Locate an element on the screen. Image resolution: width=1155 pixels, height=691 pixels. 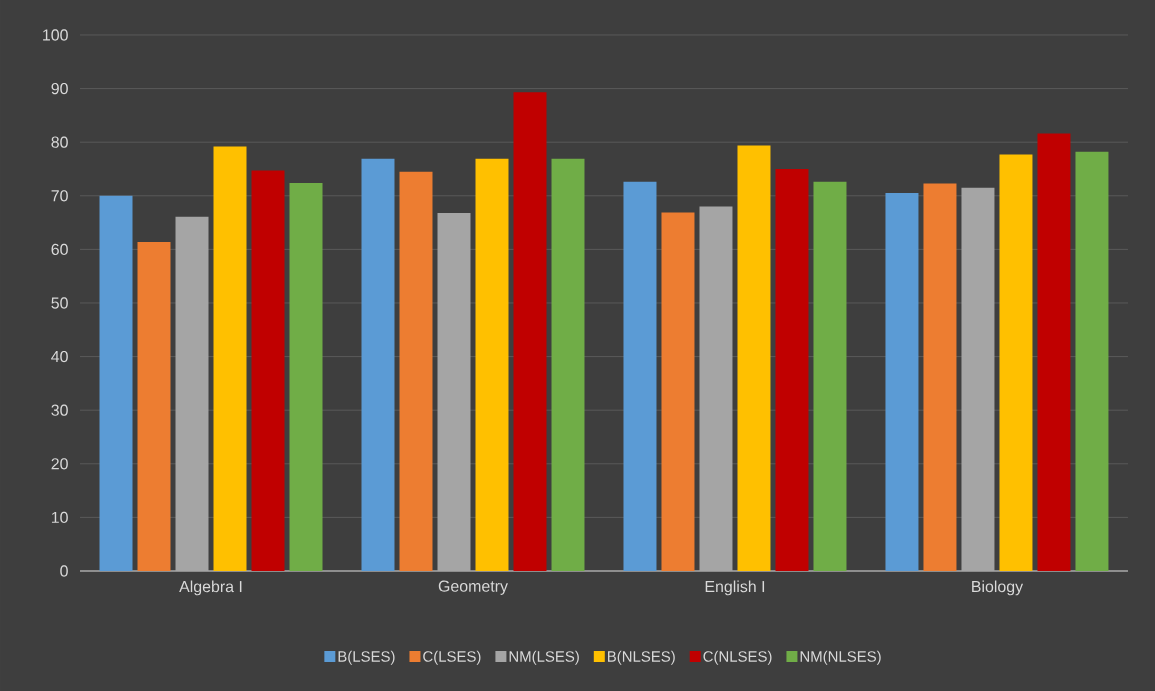
legend-label: C(NLSES) is located at coordinates (737, 657).